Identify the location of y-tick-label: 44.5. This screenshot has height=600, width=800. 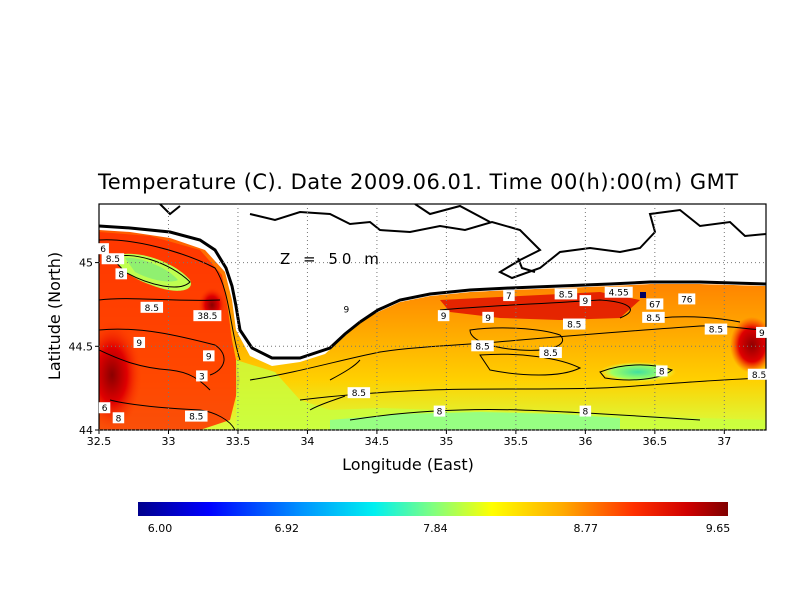
(81, 346).